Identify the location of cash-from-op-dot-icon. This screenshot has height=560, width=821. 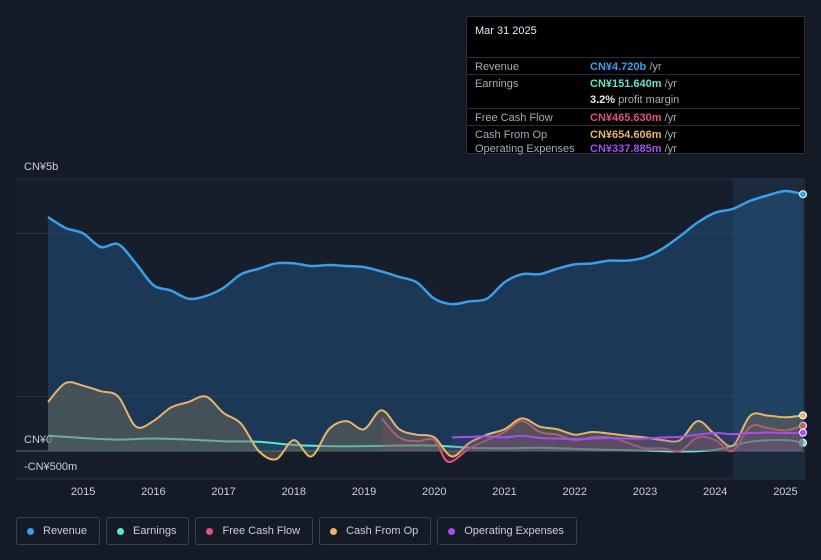
(334, 531).